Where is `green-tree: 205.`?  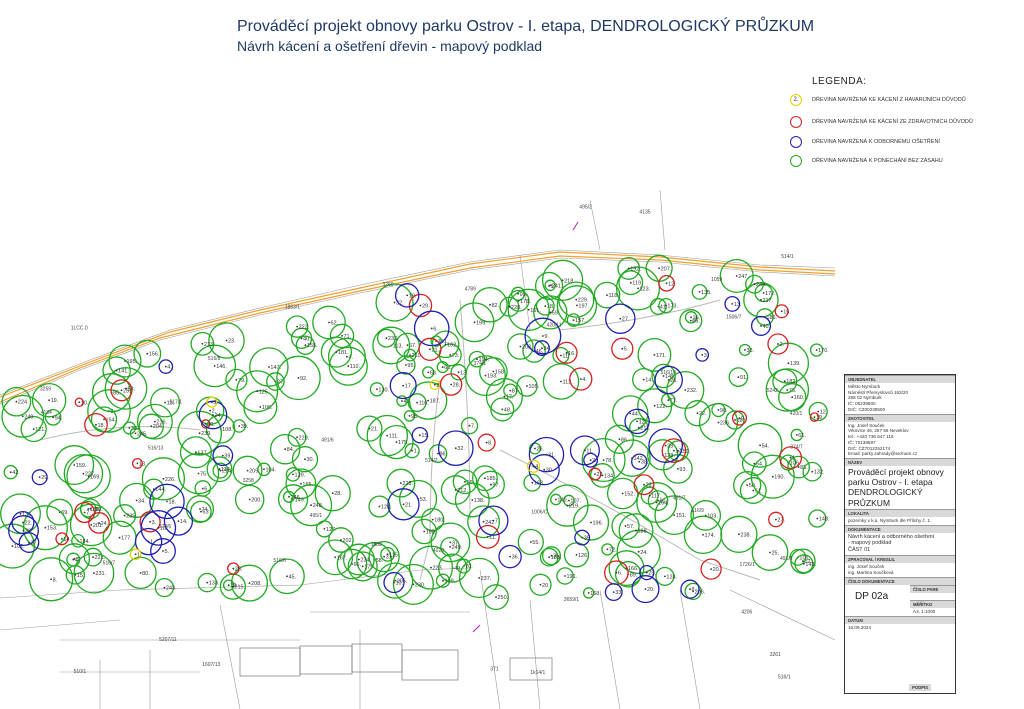 green-tree: 205. is located at coordinates (395, 580).